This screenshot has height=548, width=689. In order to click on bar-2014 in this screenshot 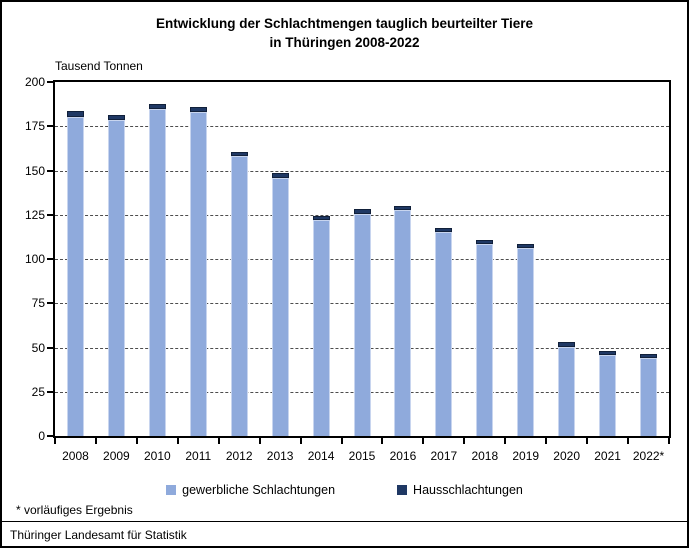, I will do `click(321, 325)`.